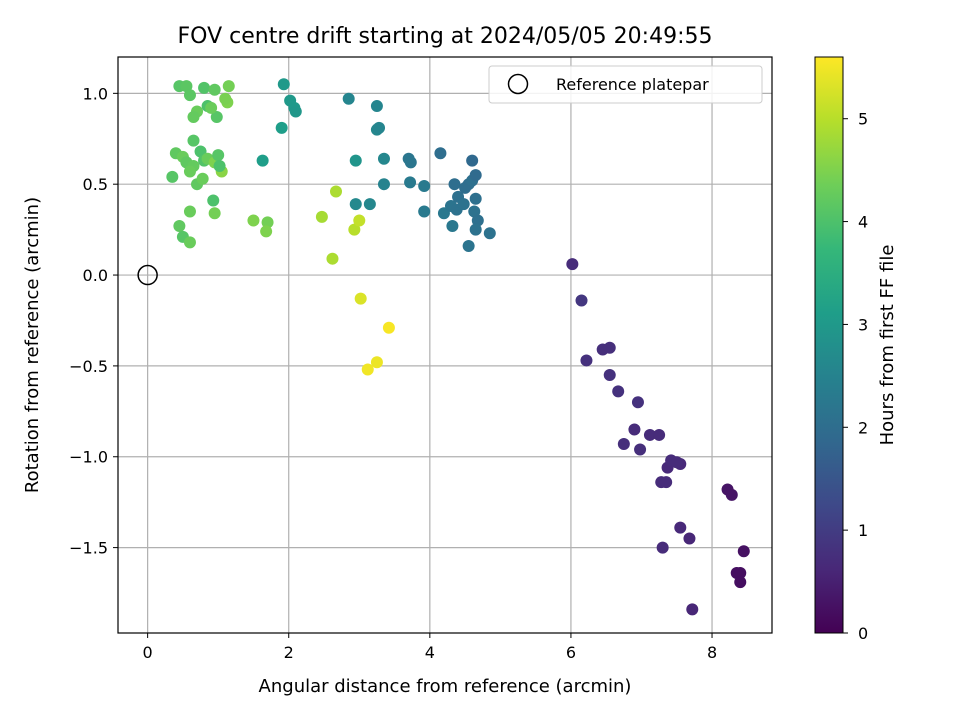 The width and height of the screenshot is (960, 720). Describe the element at coordinates (88, 366) in the screenshot. I see `y-tick-label: −0.5` at that location.